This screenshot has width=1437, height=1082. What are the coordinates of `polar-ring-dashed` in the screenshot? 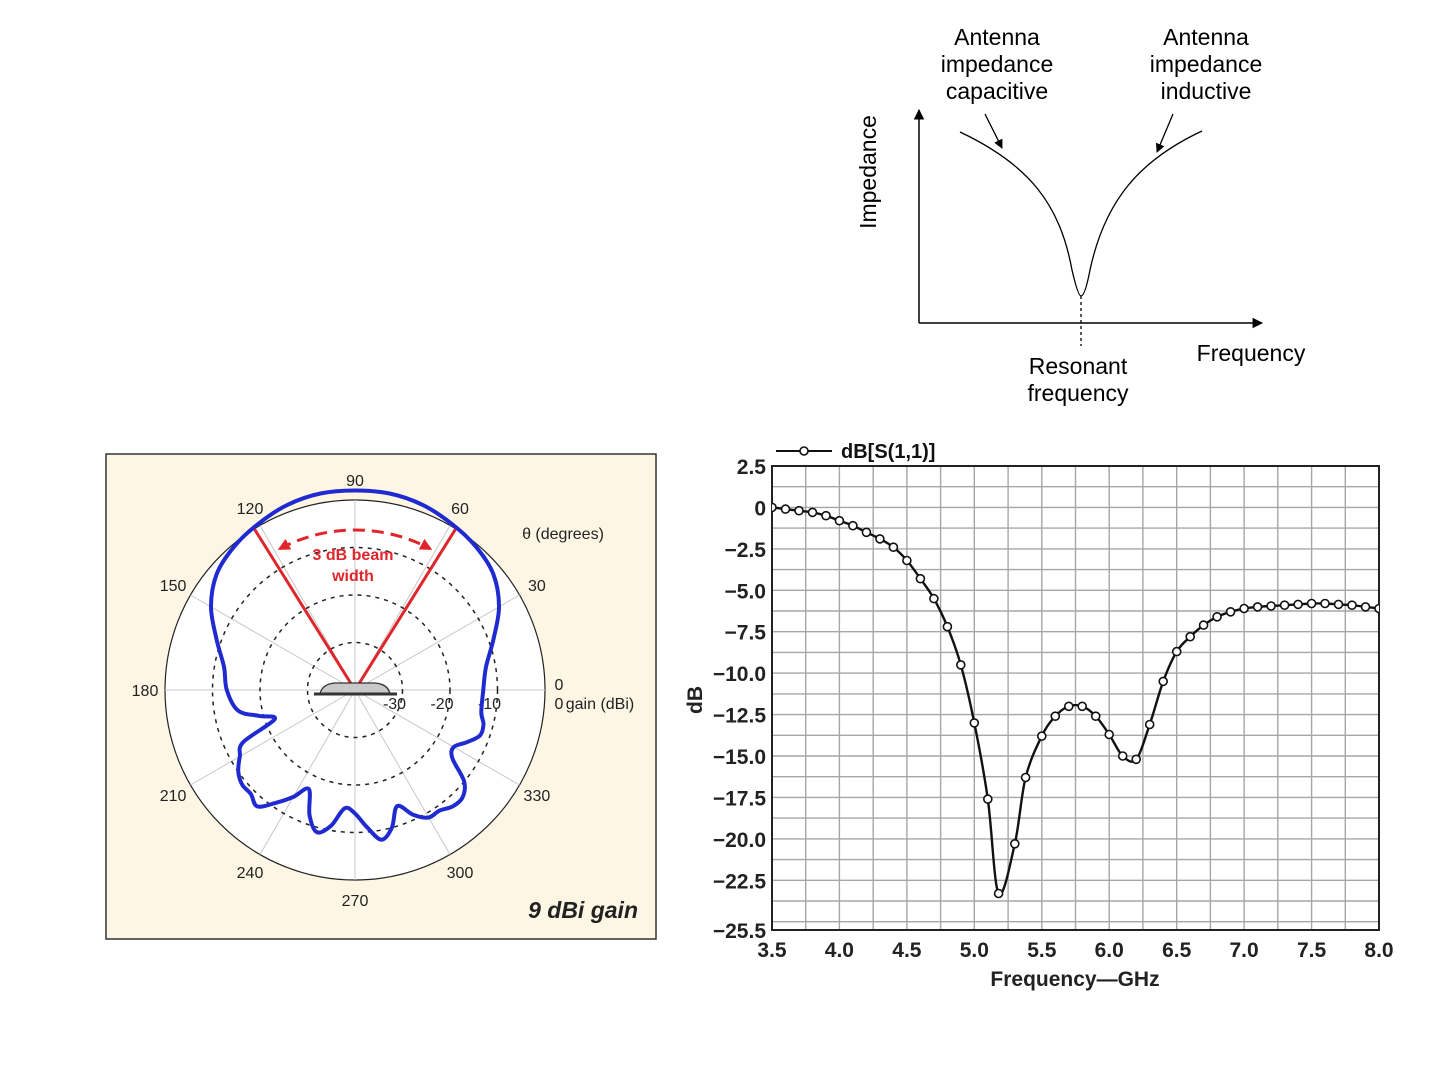 It's located at (355, 690).